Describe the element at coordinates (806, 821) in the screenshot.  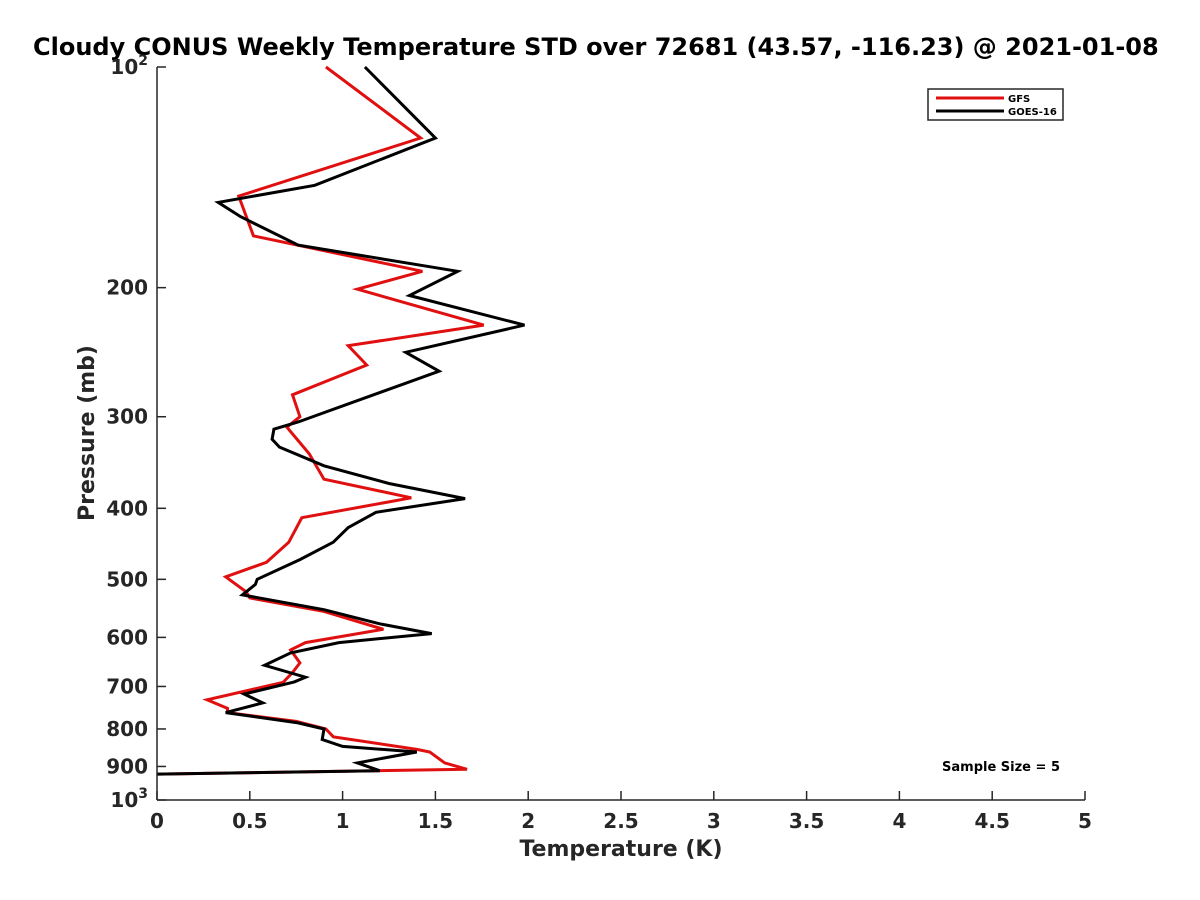
I see `x-tick-label: 3.5` at that location.